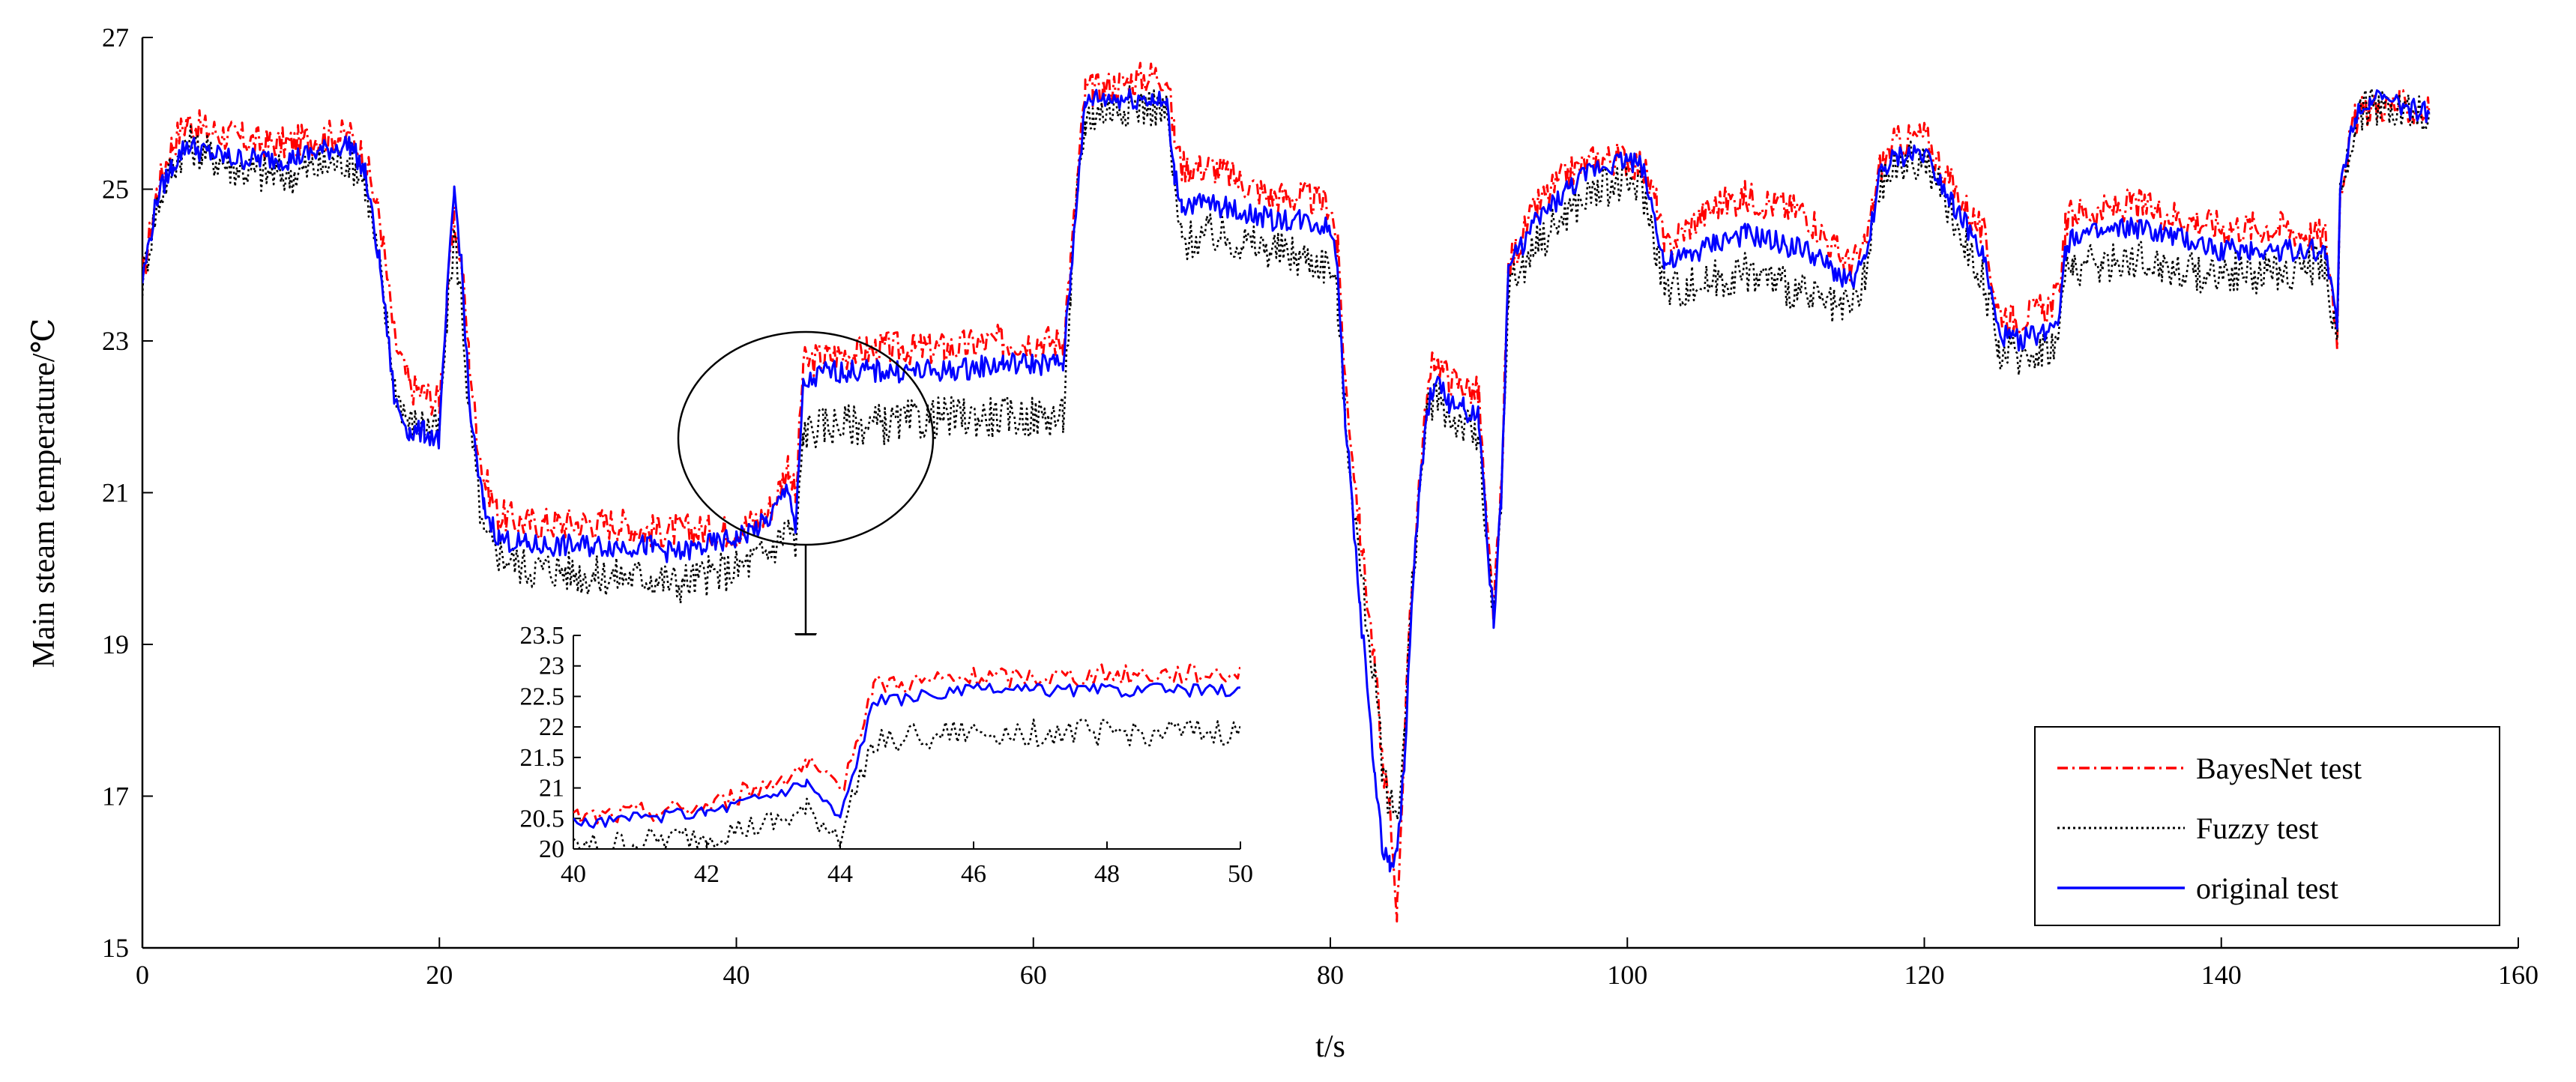  I want to click on inset-x-tick-label: 48, so click(1107, 874).